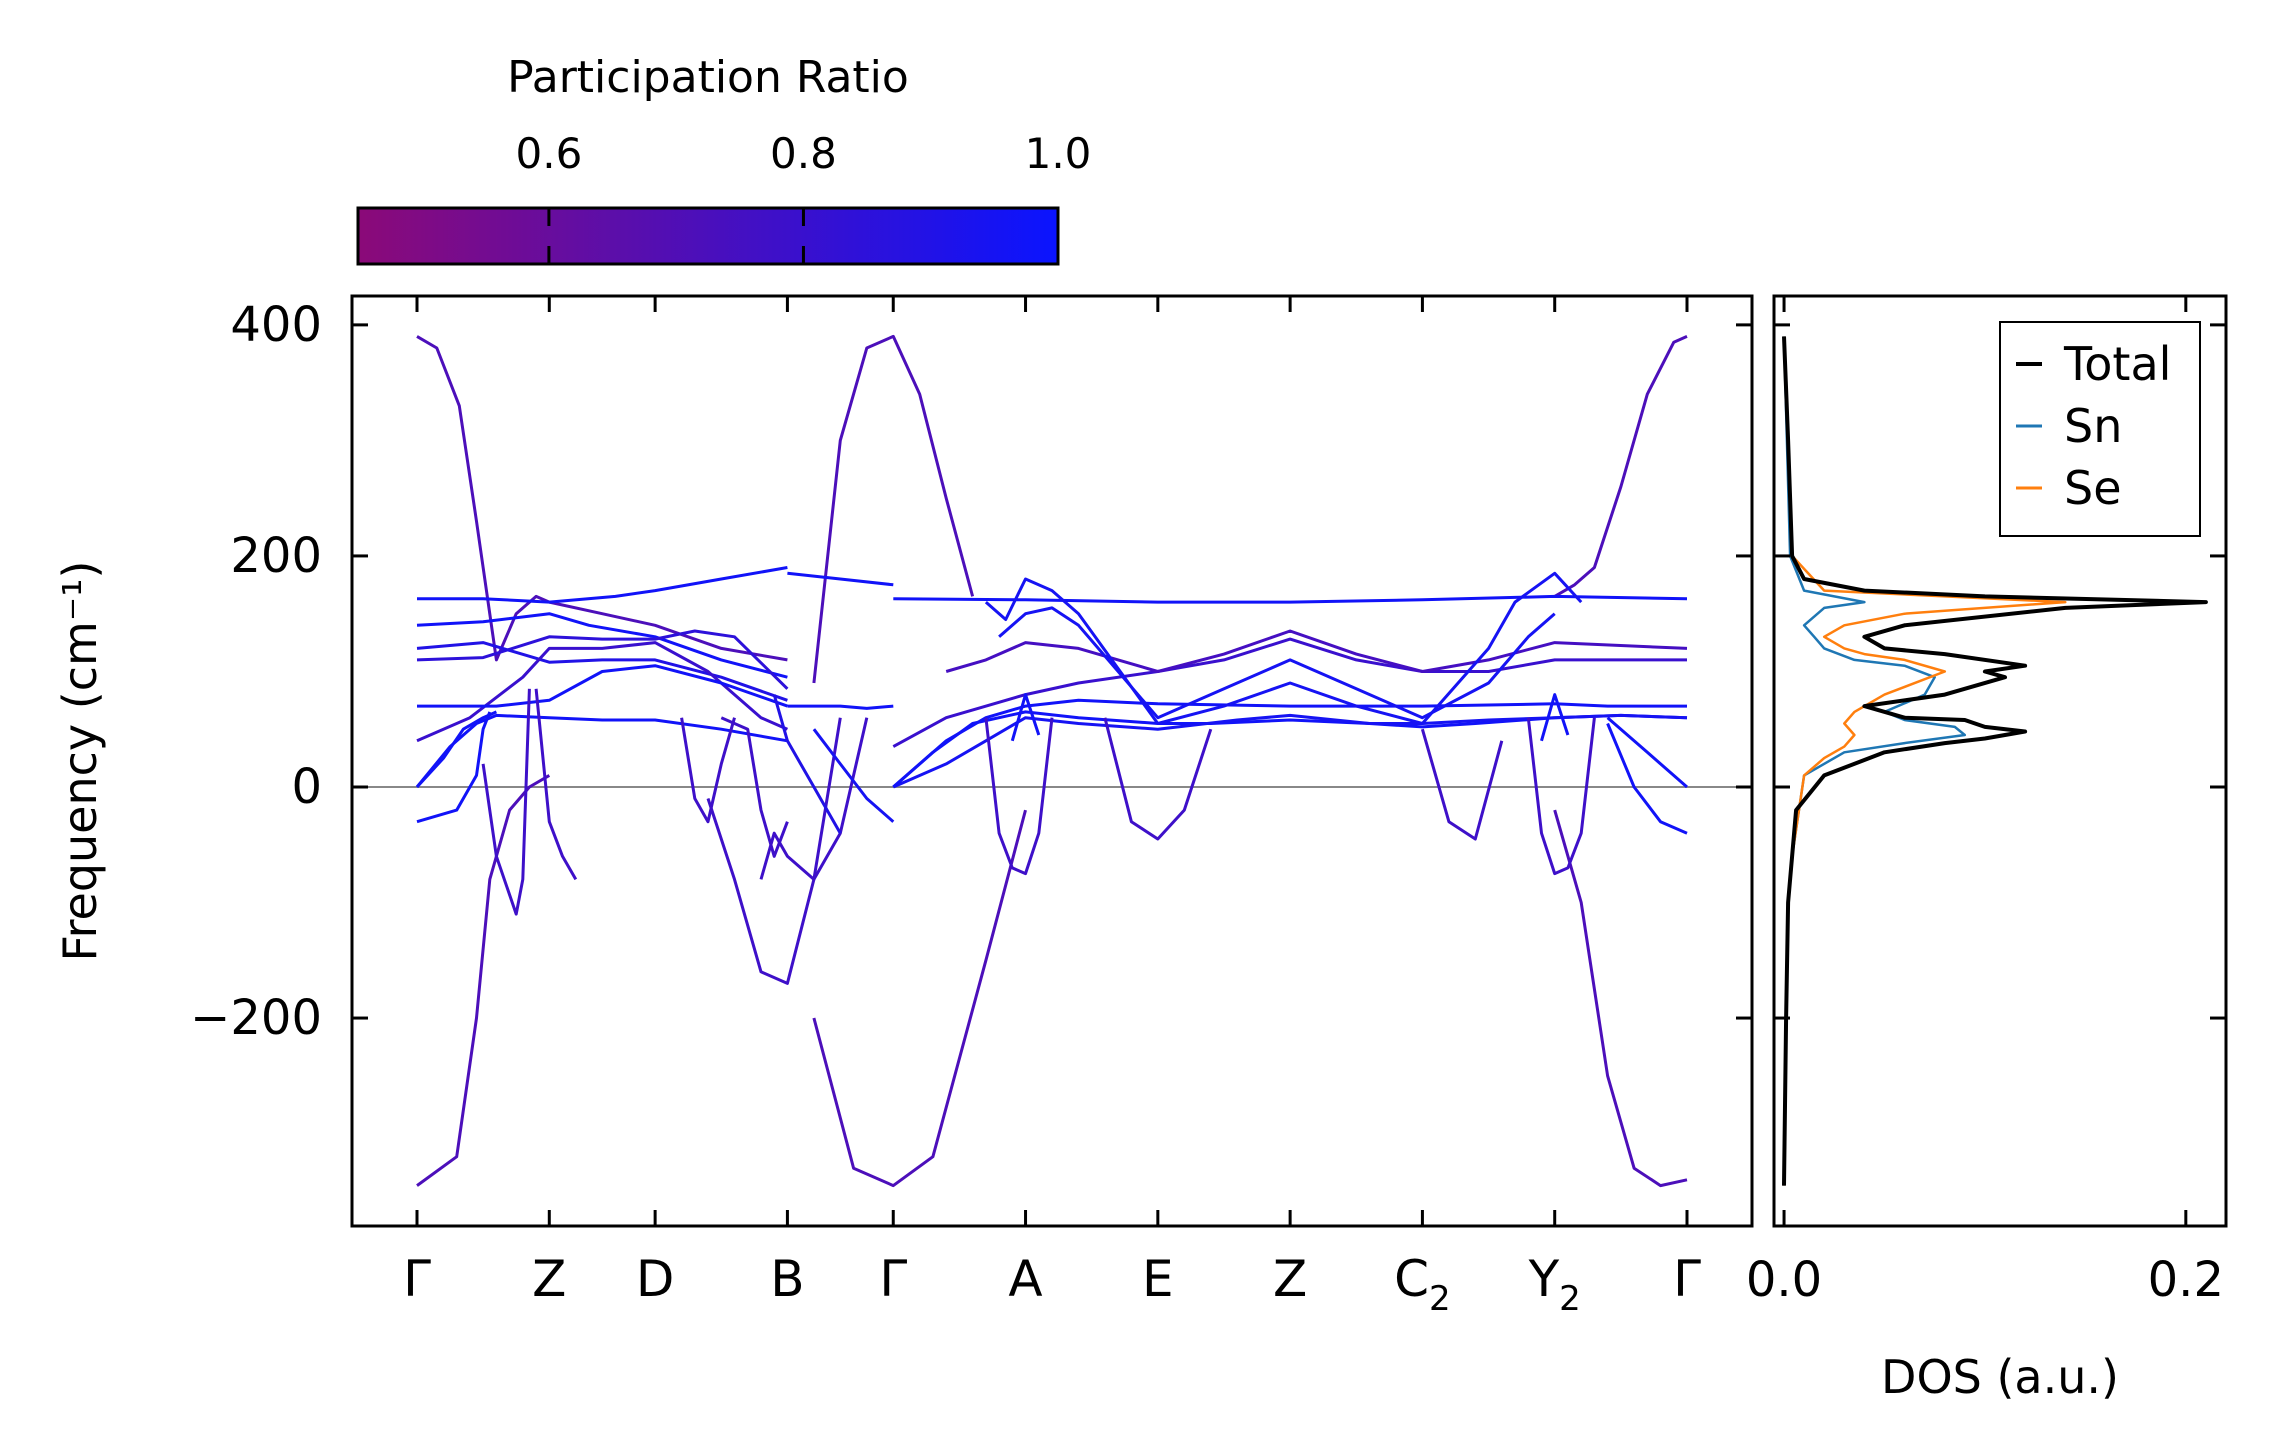  What do you see at coordinates (1784, 1280) in the screenshot?
I see `dos-x-tick-label: 0.0` at bounding box center [1784, 1280].